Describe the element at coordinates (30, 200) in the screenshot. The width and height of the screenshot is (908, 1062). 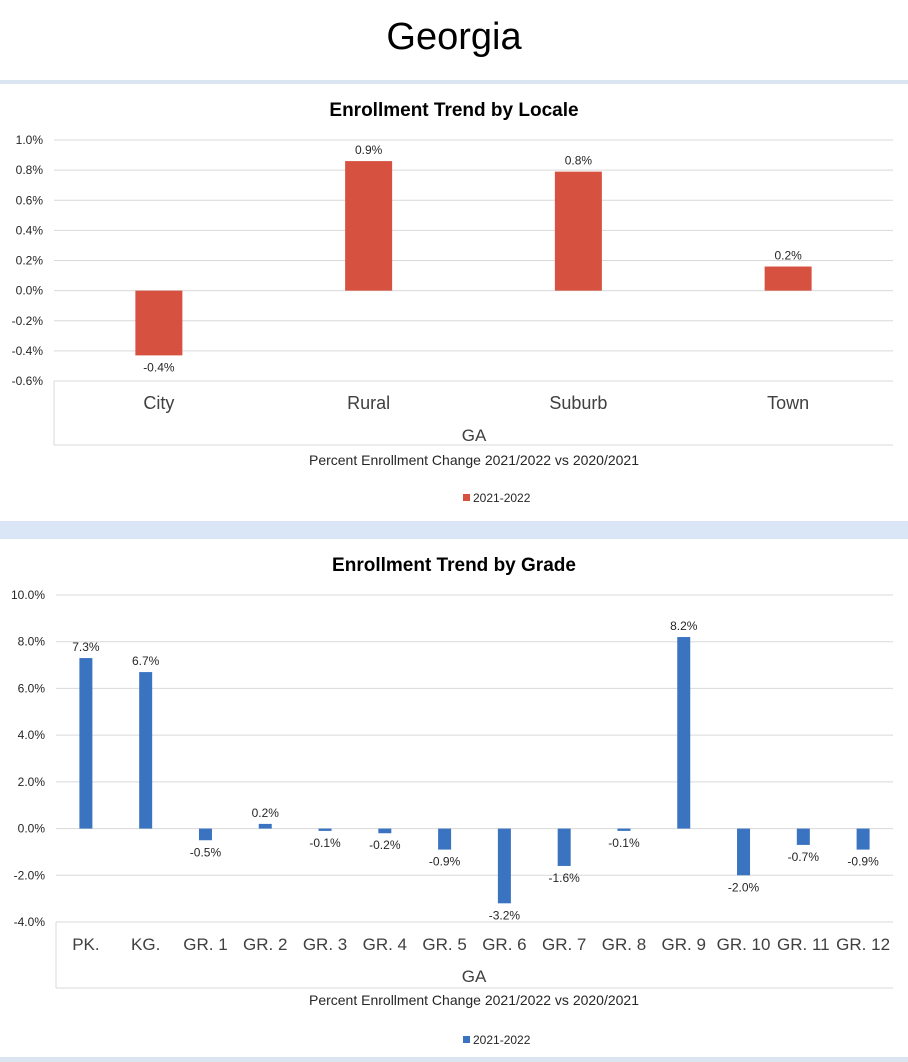
I see `y-tick-label: 0.6%` at that location.